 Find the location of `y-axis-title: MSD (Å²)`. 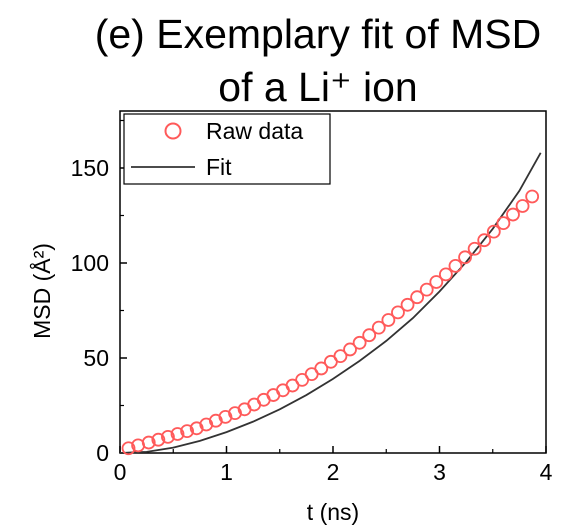

y-axis-title: MSD (Å²) is located at coordinates (41, 291).